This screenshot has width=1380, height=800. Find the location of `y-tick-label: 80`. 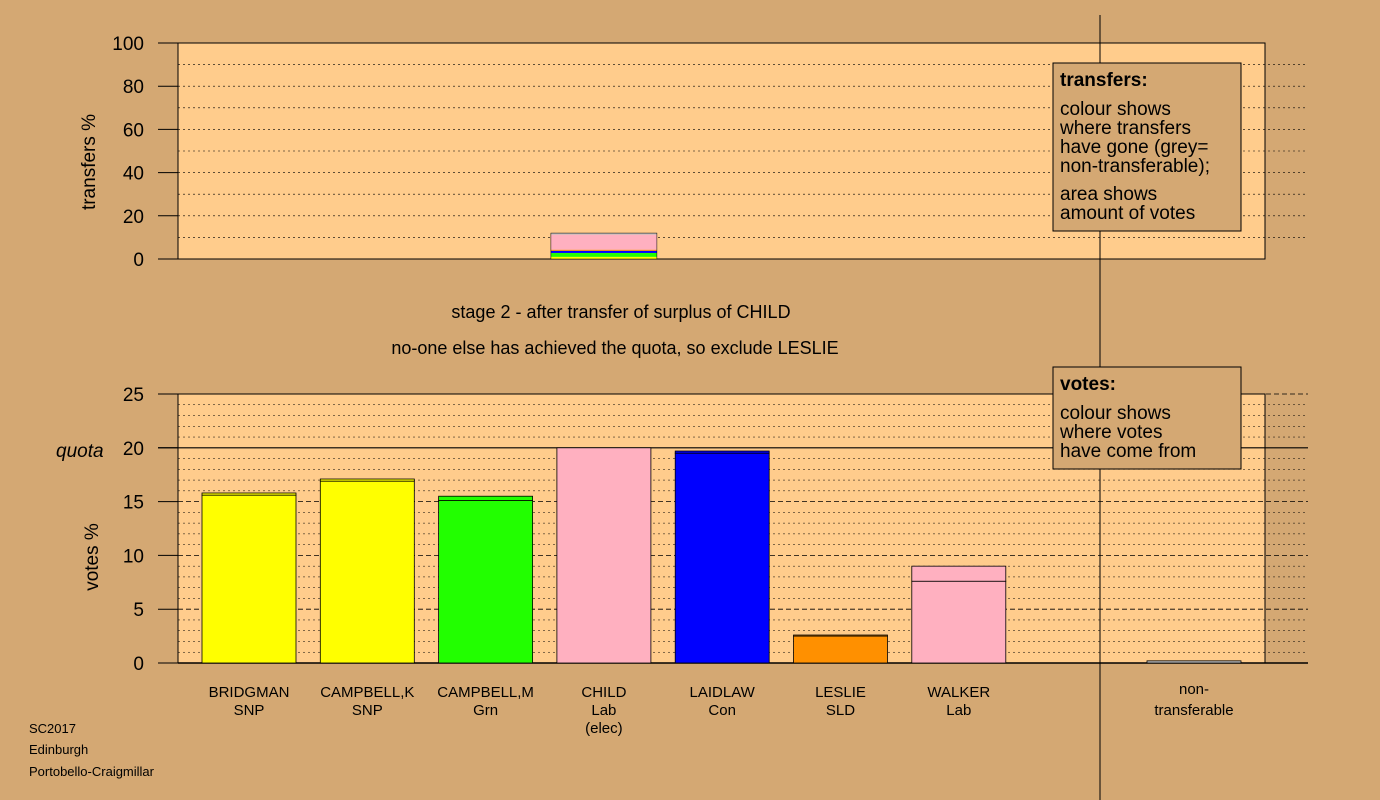

y-tick-label: 80 is located at coordinates (133, 87).